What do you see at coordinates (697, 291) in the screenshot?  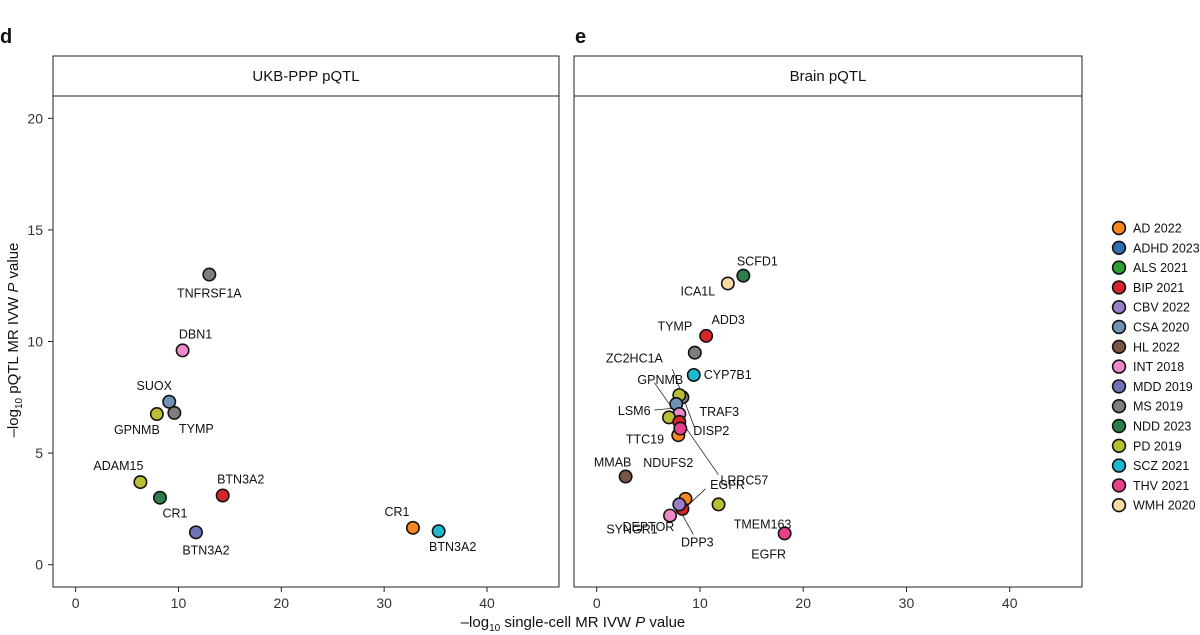 I see `data-label-ica1l: ICA1L` at bounding box center [697, 291].